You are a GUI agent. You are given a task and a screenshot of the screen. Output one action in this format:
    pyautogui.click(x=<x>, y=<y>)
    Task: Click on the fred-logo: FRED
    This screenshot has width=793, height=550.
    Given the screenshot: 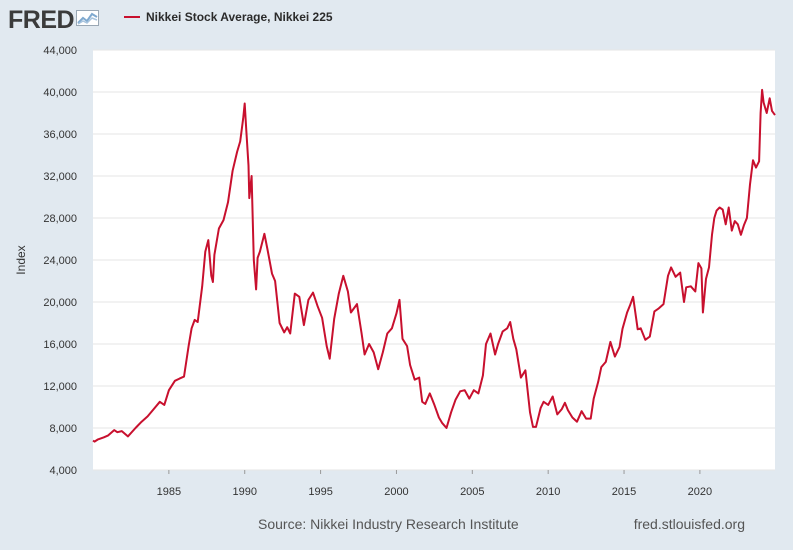 What is the action you would take?
    pyautogui.click(x=54, y=20)
    